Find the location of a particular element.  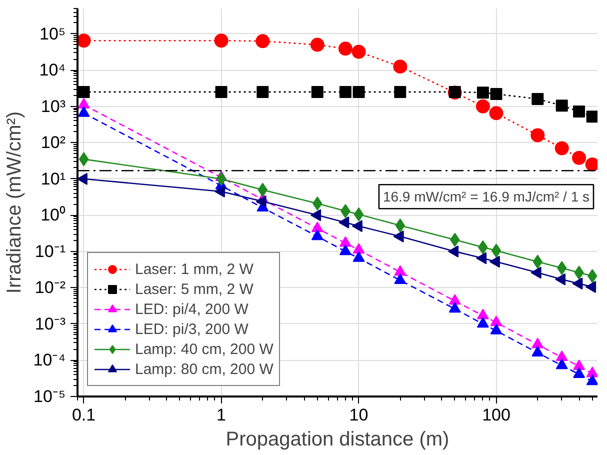

ref-line-label: 16.9 mW/cm² = 16.9 mJ/cm² / 1 s is located at coordinates (486, 196).